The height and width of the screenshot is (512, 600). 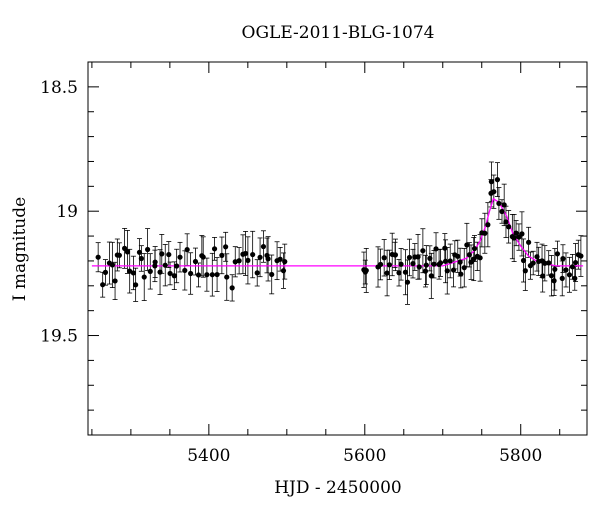 I want to click on y-tick-label: 18.5, so click(x=59, y=88).